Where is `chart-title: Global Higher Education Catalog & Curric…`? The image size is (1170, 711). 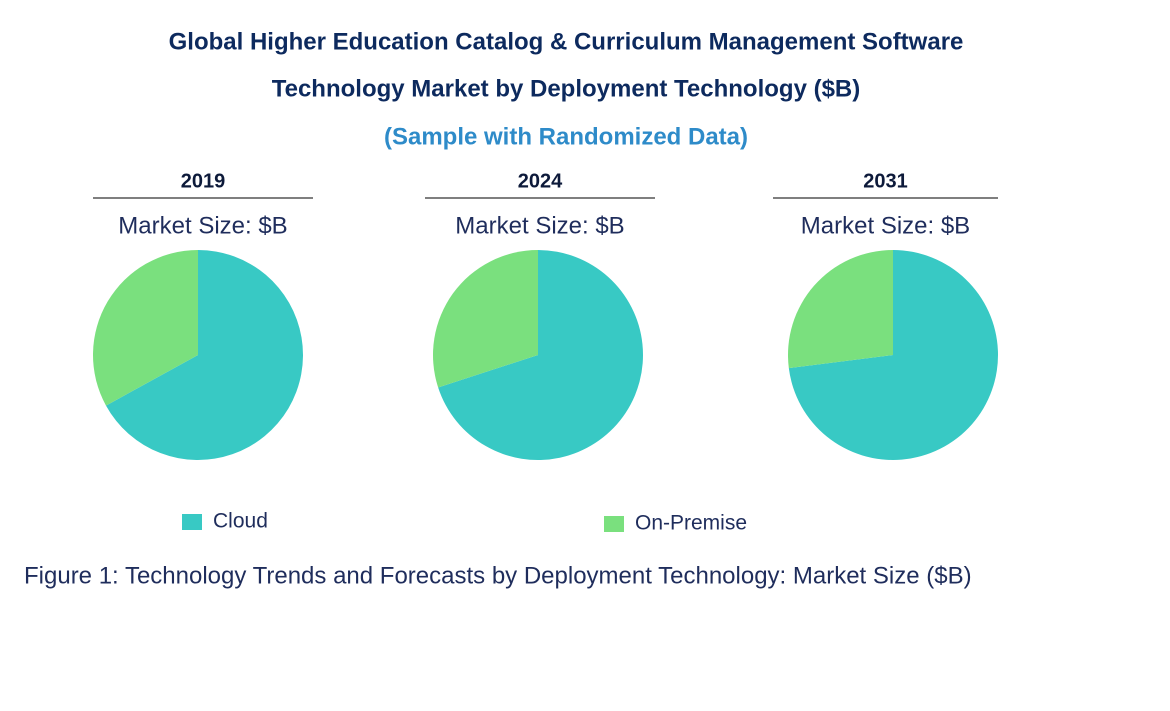
chart-title: Global Higher Education Catalog & Curric… is located at coordinates (566, 41).